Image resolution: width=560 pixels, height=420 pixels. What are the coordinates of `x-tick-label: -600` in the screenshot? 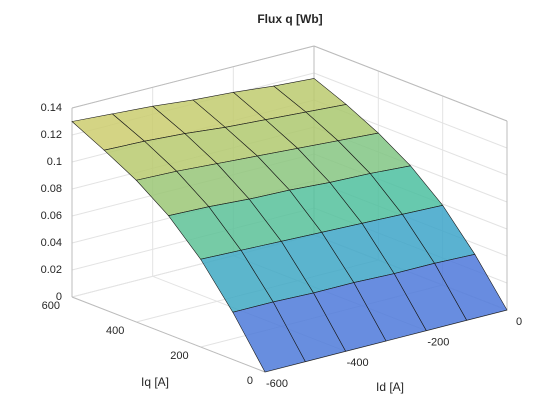 It's located at (277, 384).